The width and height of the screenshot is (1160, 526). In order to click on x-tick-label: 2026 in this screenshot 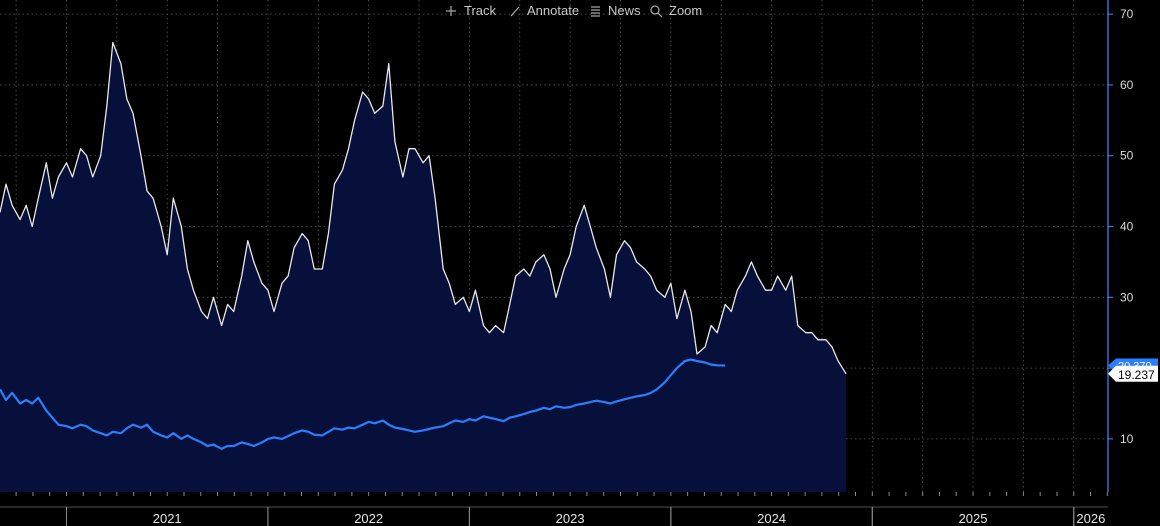, I will do `click(1090, 518)`.